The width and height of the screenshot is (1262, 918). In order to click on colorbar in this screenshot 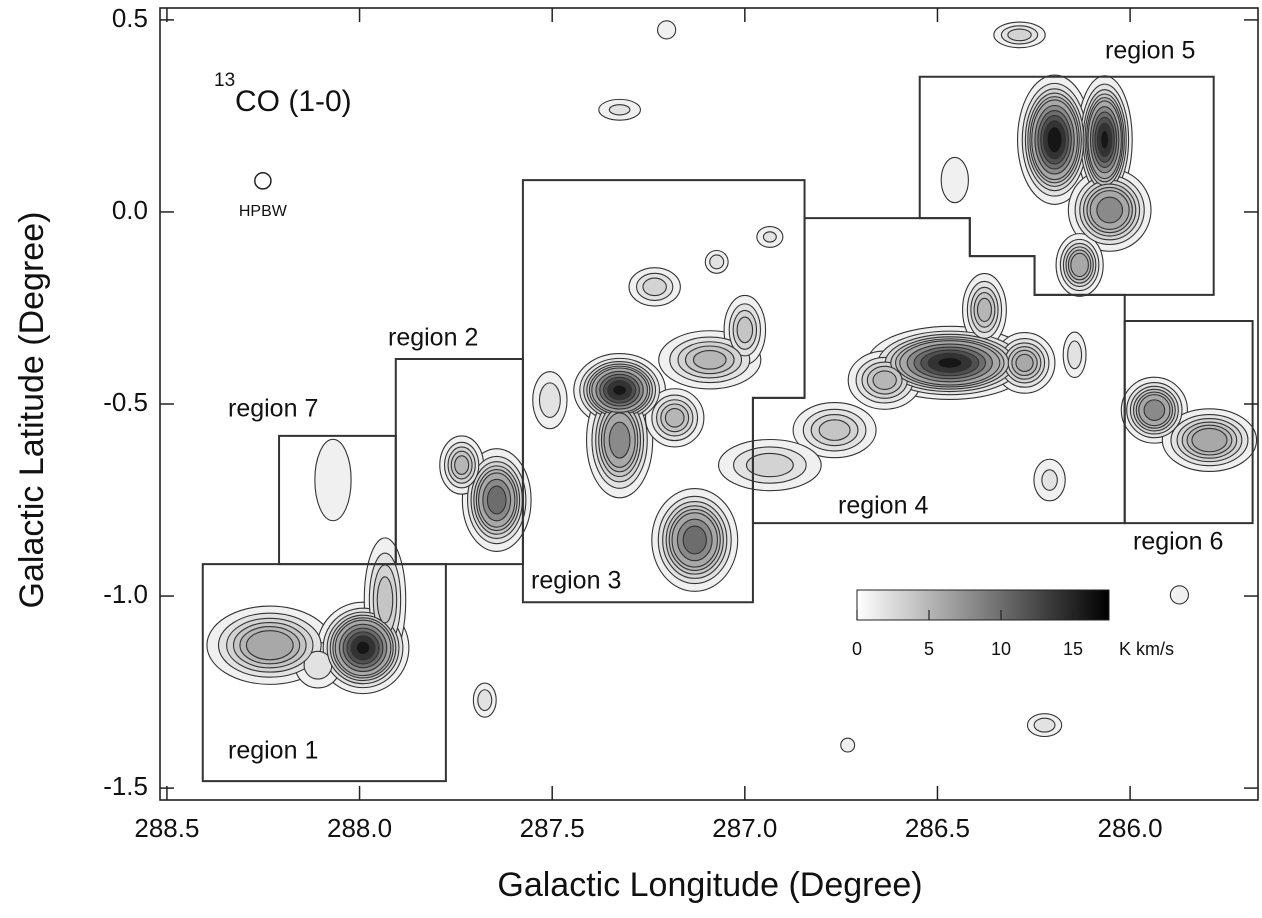, I will do `click(983, 605)`.